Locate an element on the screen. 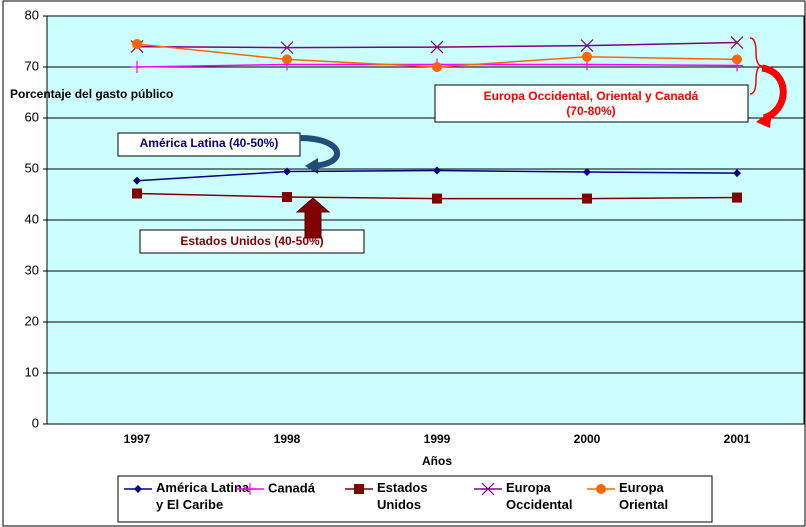 The height and width of the screenshot is (527, 806). y-tick-label: 10 is located at coordinates (32, 371).